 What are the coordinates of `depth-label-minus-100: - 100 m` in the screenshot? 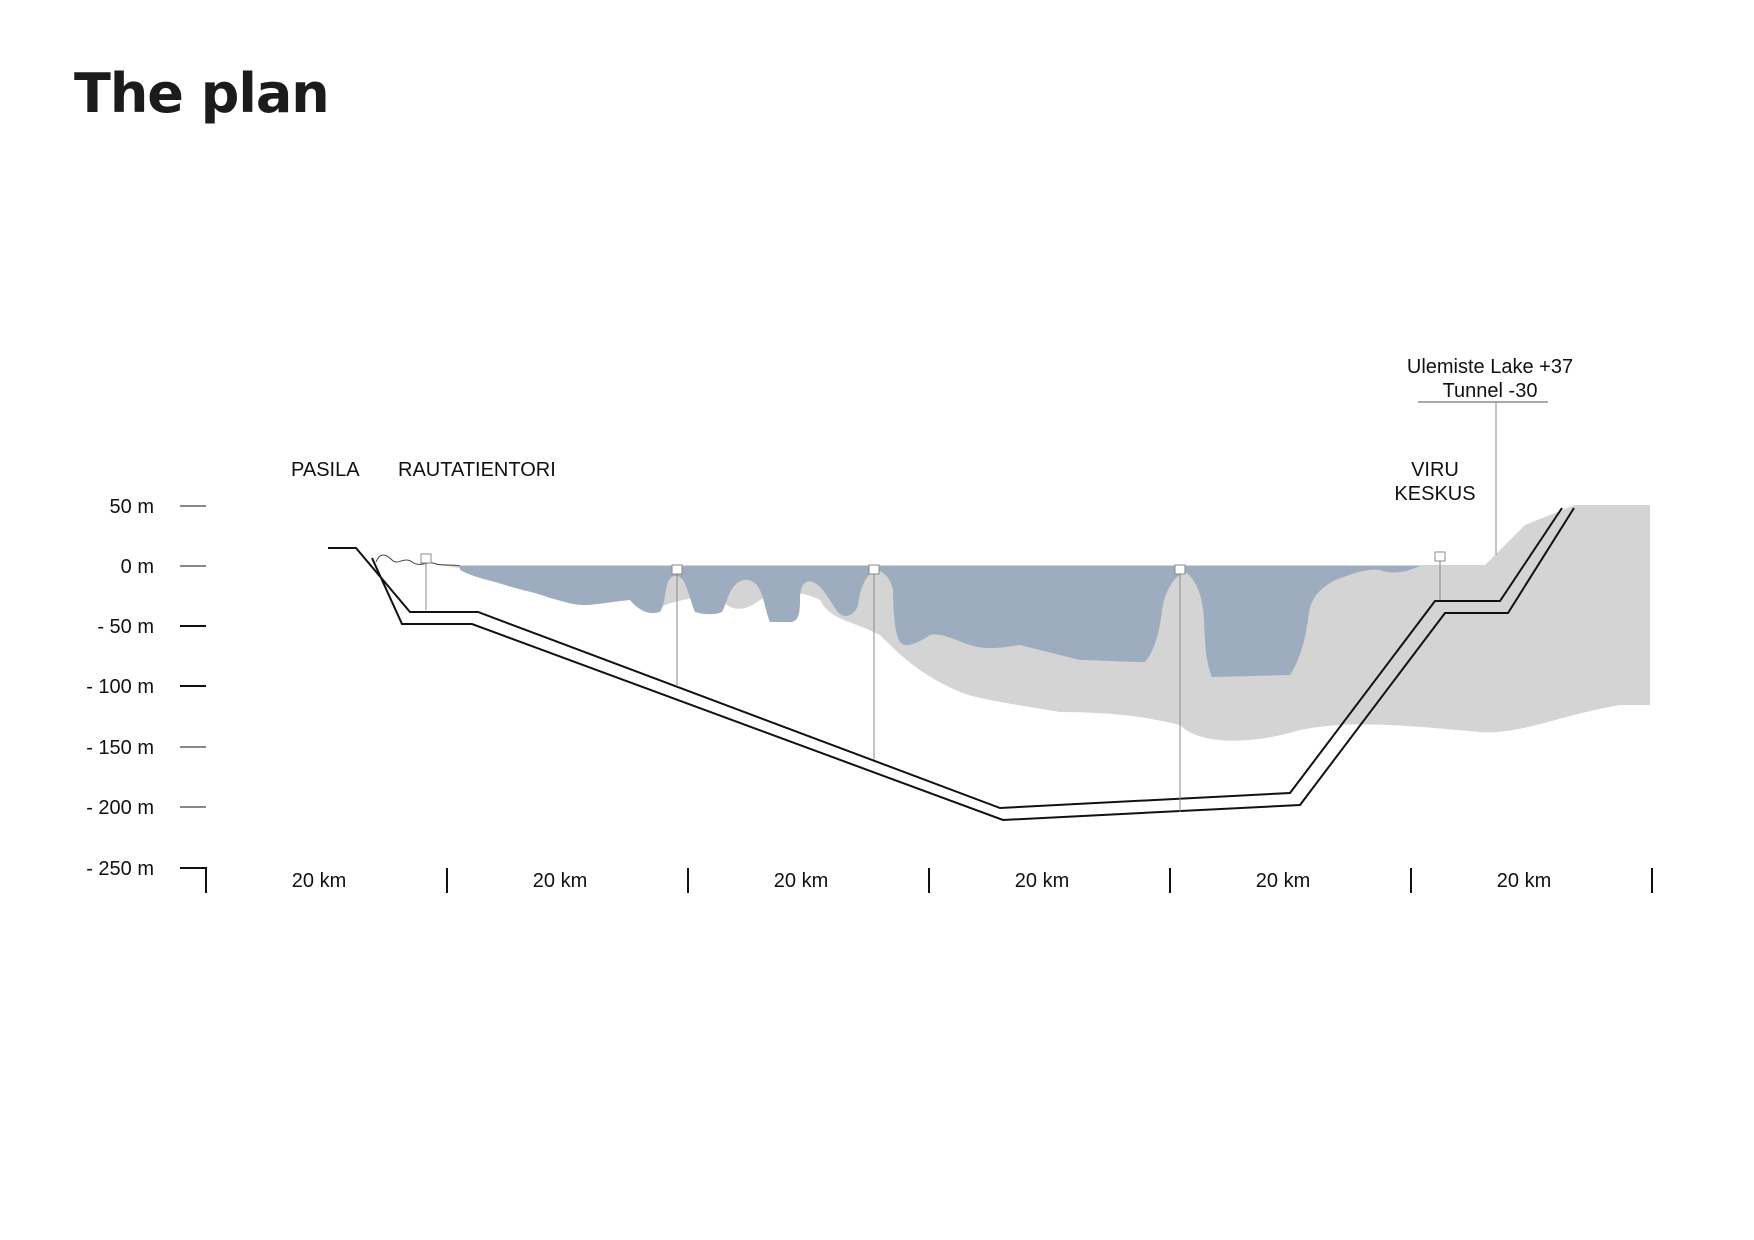 It's located at (120, 687).